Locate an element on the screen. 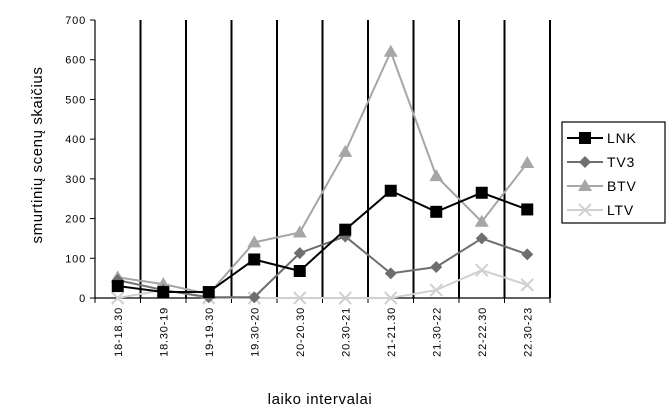  legend-item-lnk: LNK is located at coordinates (602, 138).